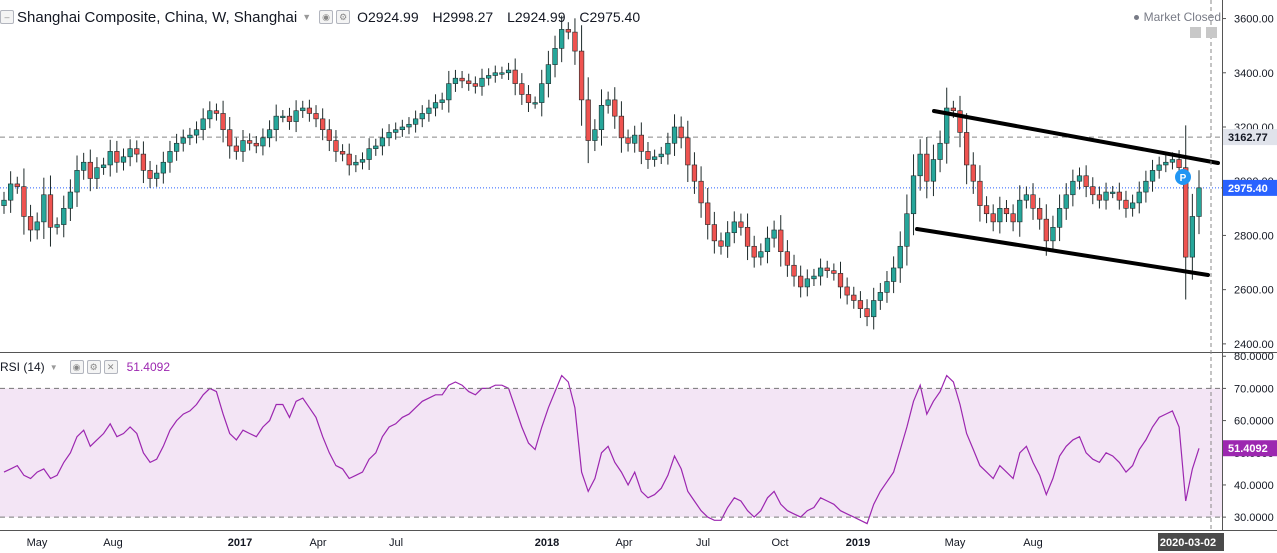 This screenshot has width=1277, height=553. What do you see at coordinates (148, 367) in the screenshot?
I see `rsi-value: 51.4092` at bounding box center [148, 367].